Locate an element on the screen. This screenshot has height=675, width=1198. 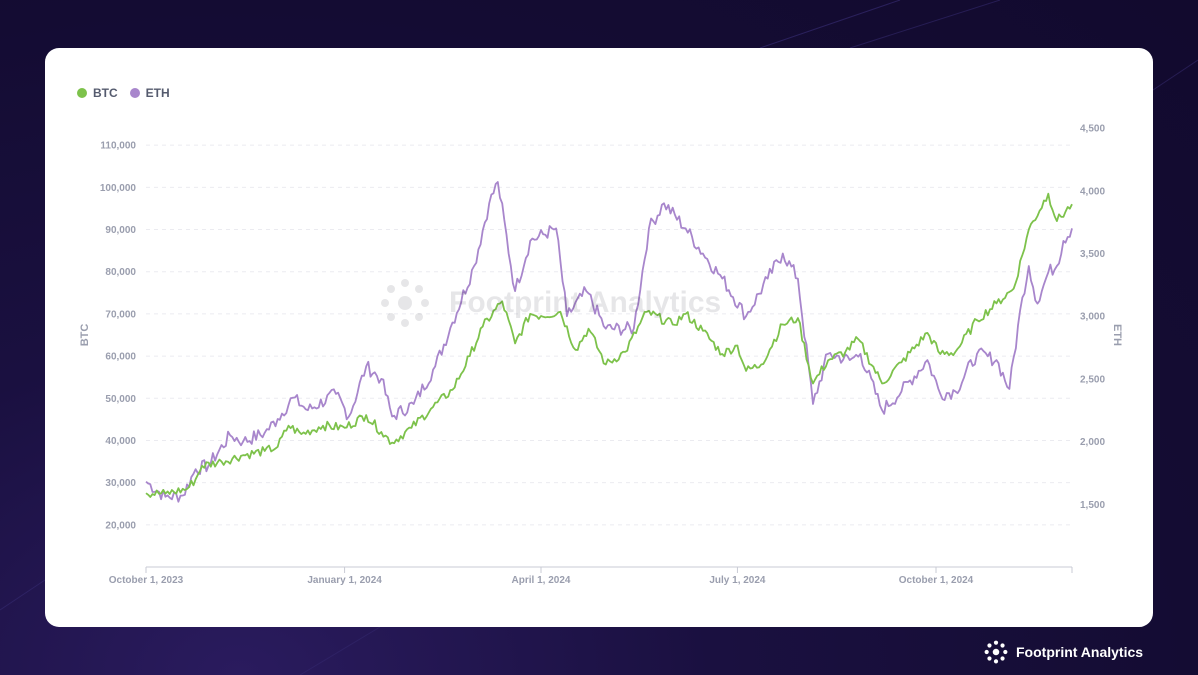
y-left-tick-label: 40,000 is located at coordinates (120, 441).